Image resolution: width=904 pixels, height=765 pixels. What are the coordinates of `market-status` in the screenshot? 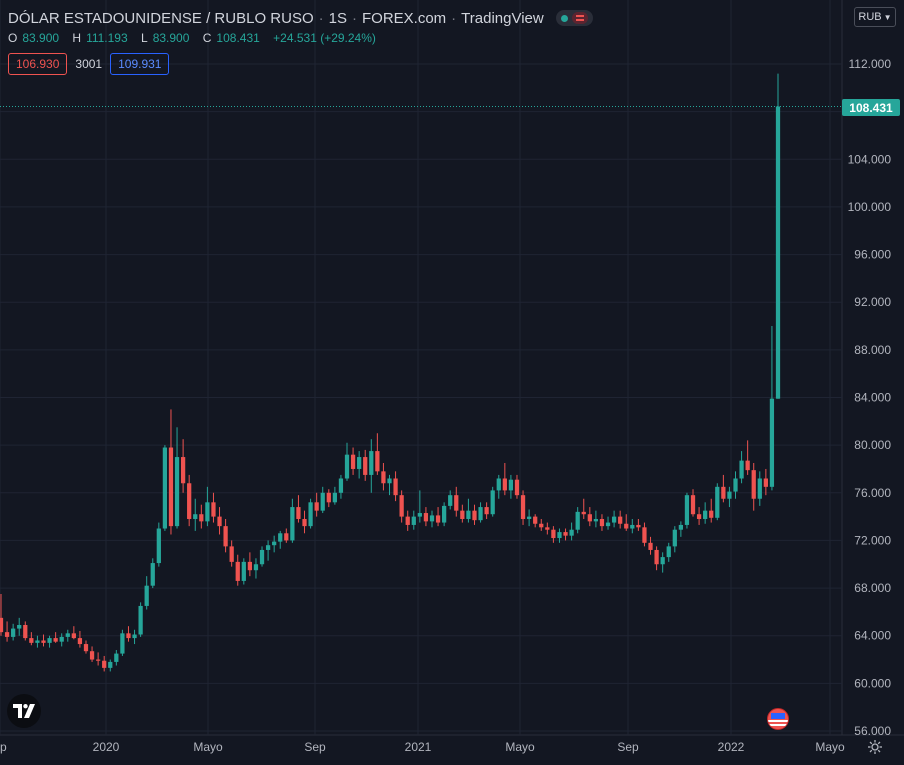 It's located at (574, 18).